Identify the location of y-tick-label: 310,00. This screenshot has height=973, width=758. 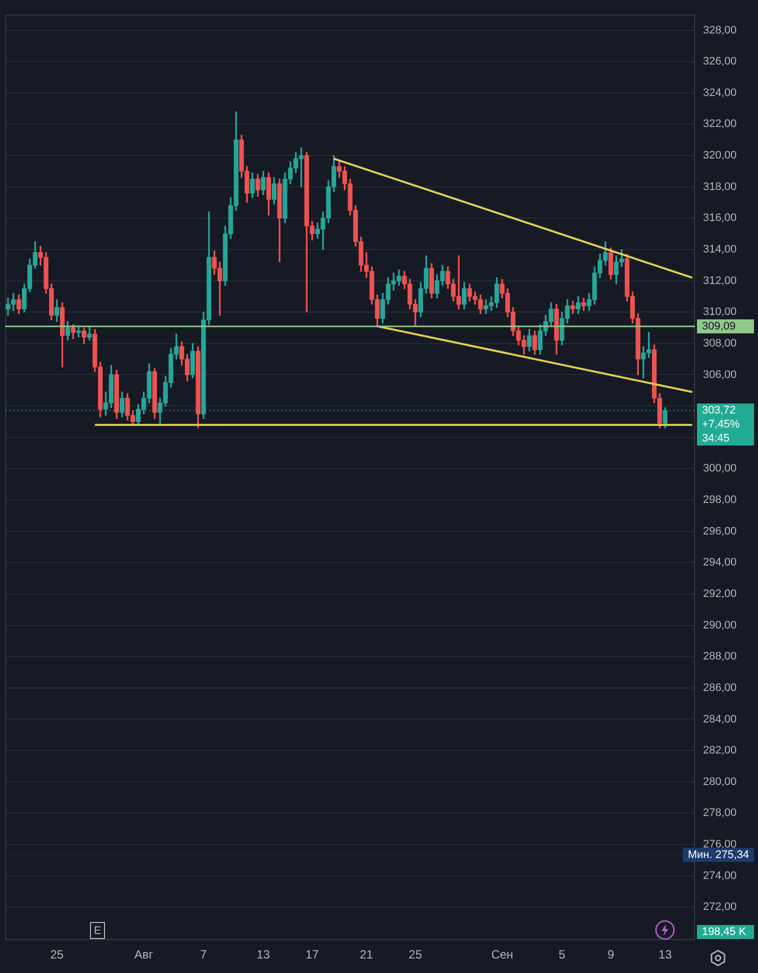
(720, 312).